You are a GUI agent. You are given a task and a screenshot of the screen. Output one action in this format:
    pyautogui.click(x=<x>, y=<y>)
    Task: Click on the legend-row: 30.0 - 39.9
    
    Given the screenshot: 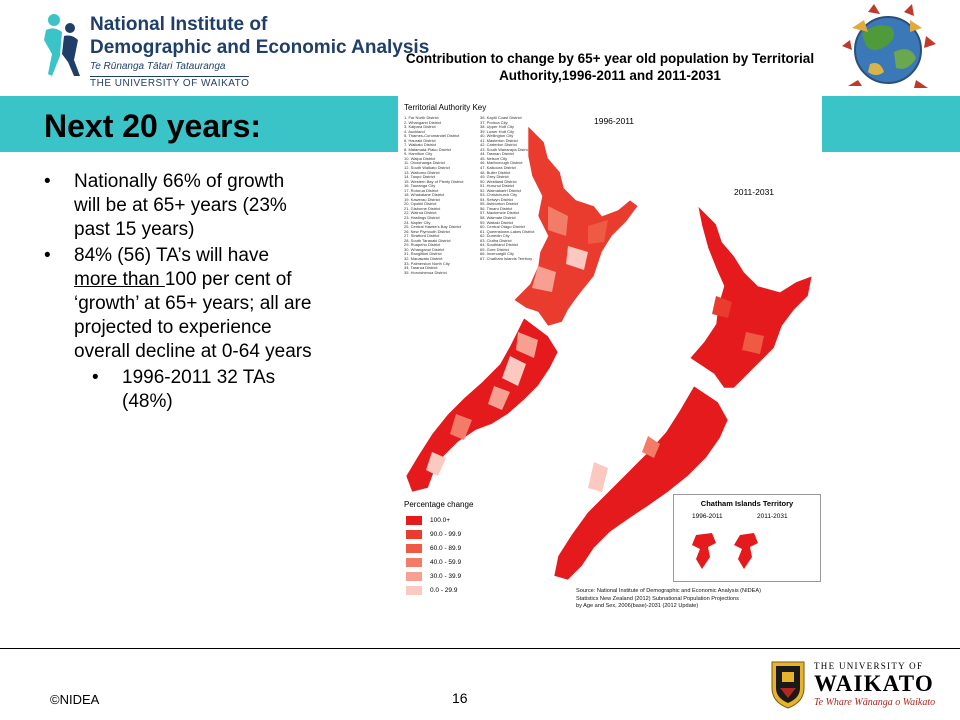 What is the action you would take?
    pyautogui.click(x=433, y=577)
    